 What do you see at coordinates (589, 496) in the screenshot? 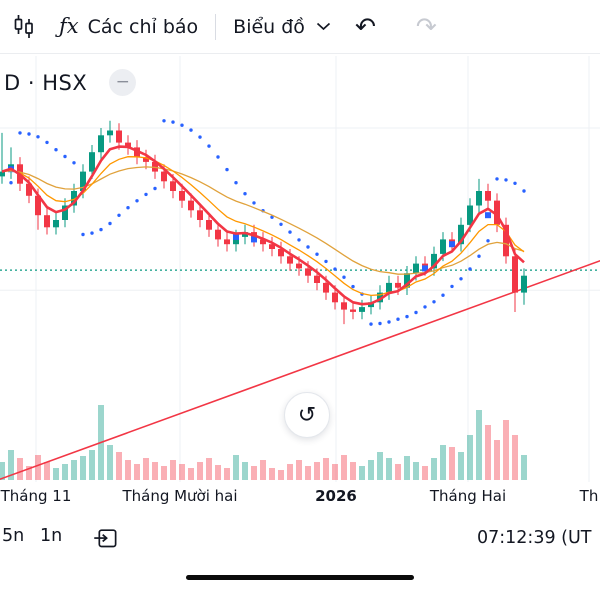
I see `time-axis-label: Th` at bounding box center [589, 496].